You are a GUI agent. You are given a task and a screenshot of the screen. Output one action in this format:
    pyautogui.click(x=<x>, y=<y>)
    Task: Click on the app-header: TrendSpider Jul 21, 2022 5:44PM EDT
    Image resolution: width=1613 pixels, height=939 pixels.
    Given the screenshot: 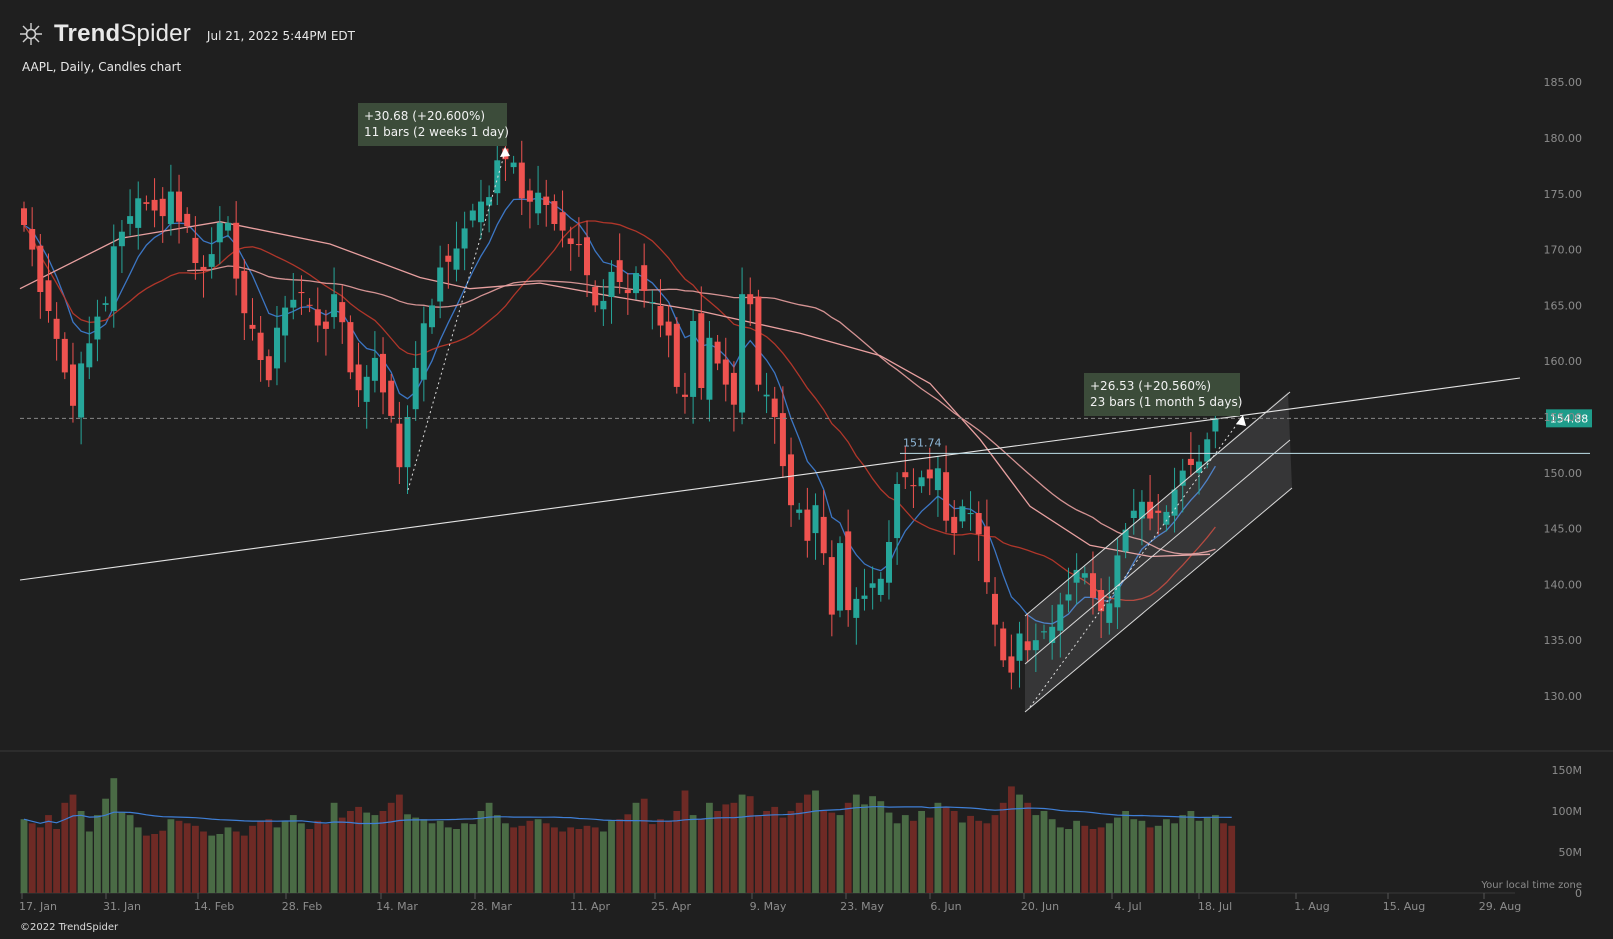 What is the action you would take?
    pyautogui.click(x=186, y=34)
    